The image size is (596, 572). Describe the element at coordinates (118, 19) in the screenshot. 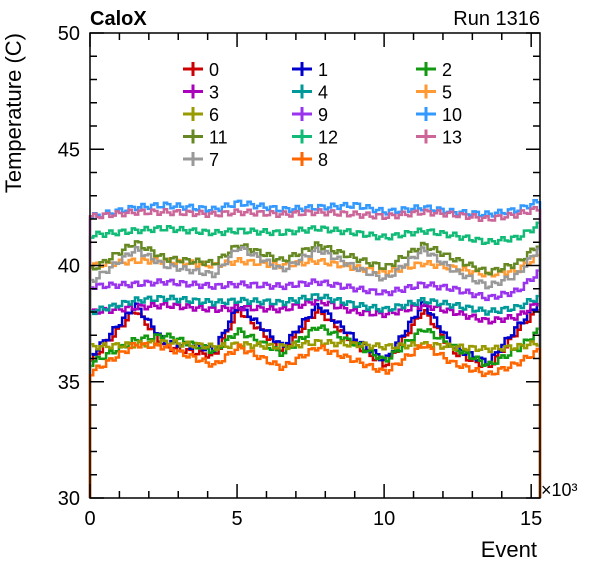

I see `chart-header-left: CaloX` at that location.